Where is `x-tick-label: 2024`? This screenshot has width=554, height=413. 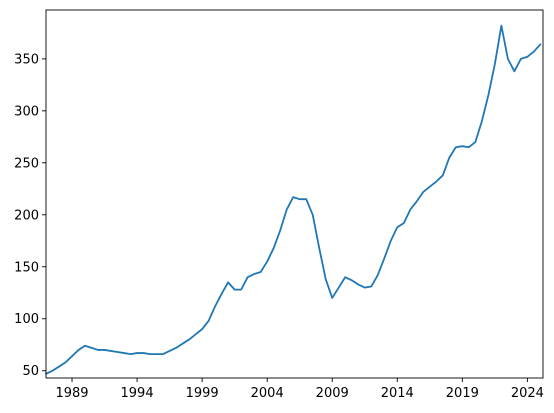
x-tick-label: 2024 is located at coordinates (527, 393).